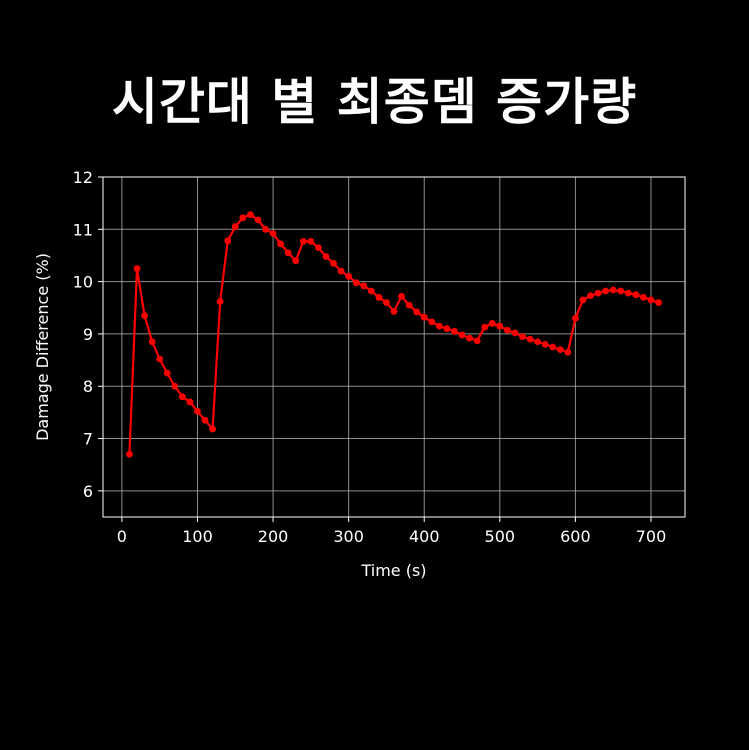 The image size is (749, 750). Describe the element at coordinates (575, 536) in the screenshot. I see `x-tick-label: 600` at that location.